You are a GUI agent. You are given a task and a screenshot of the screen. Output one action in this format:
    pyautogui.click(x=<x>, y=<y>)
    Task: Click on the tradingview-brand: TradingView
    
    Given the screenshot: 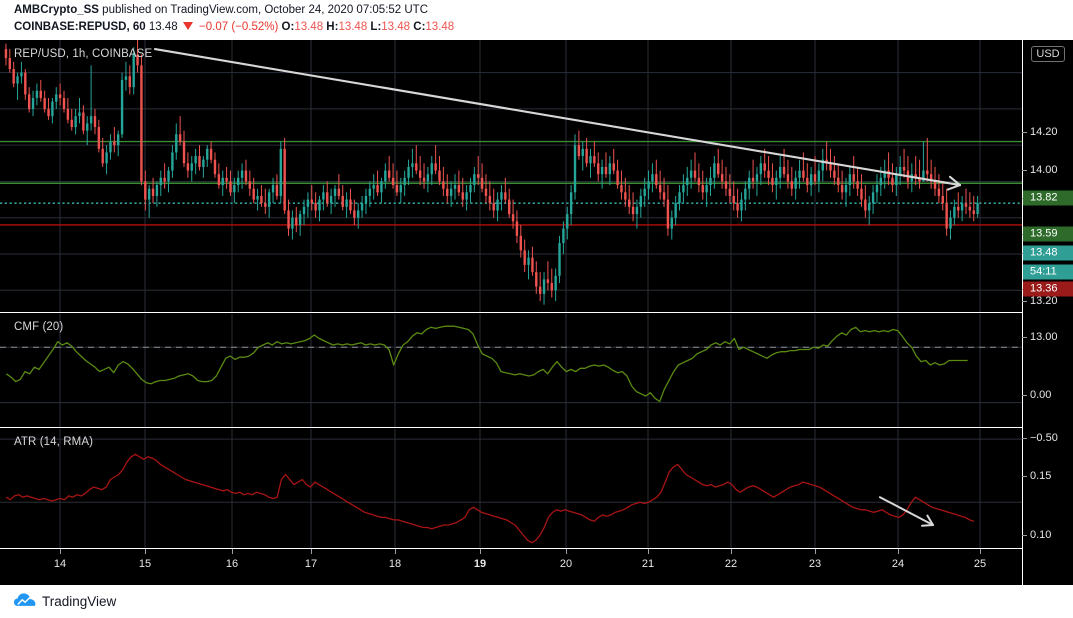 What is the action you would take?
    pyautogui.click(x=65, y=601)
    